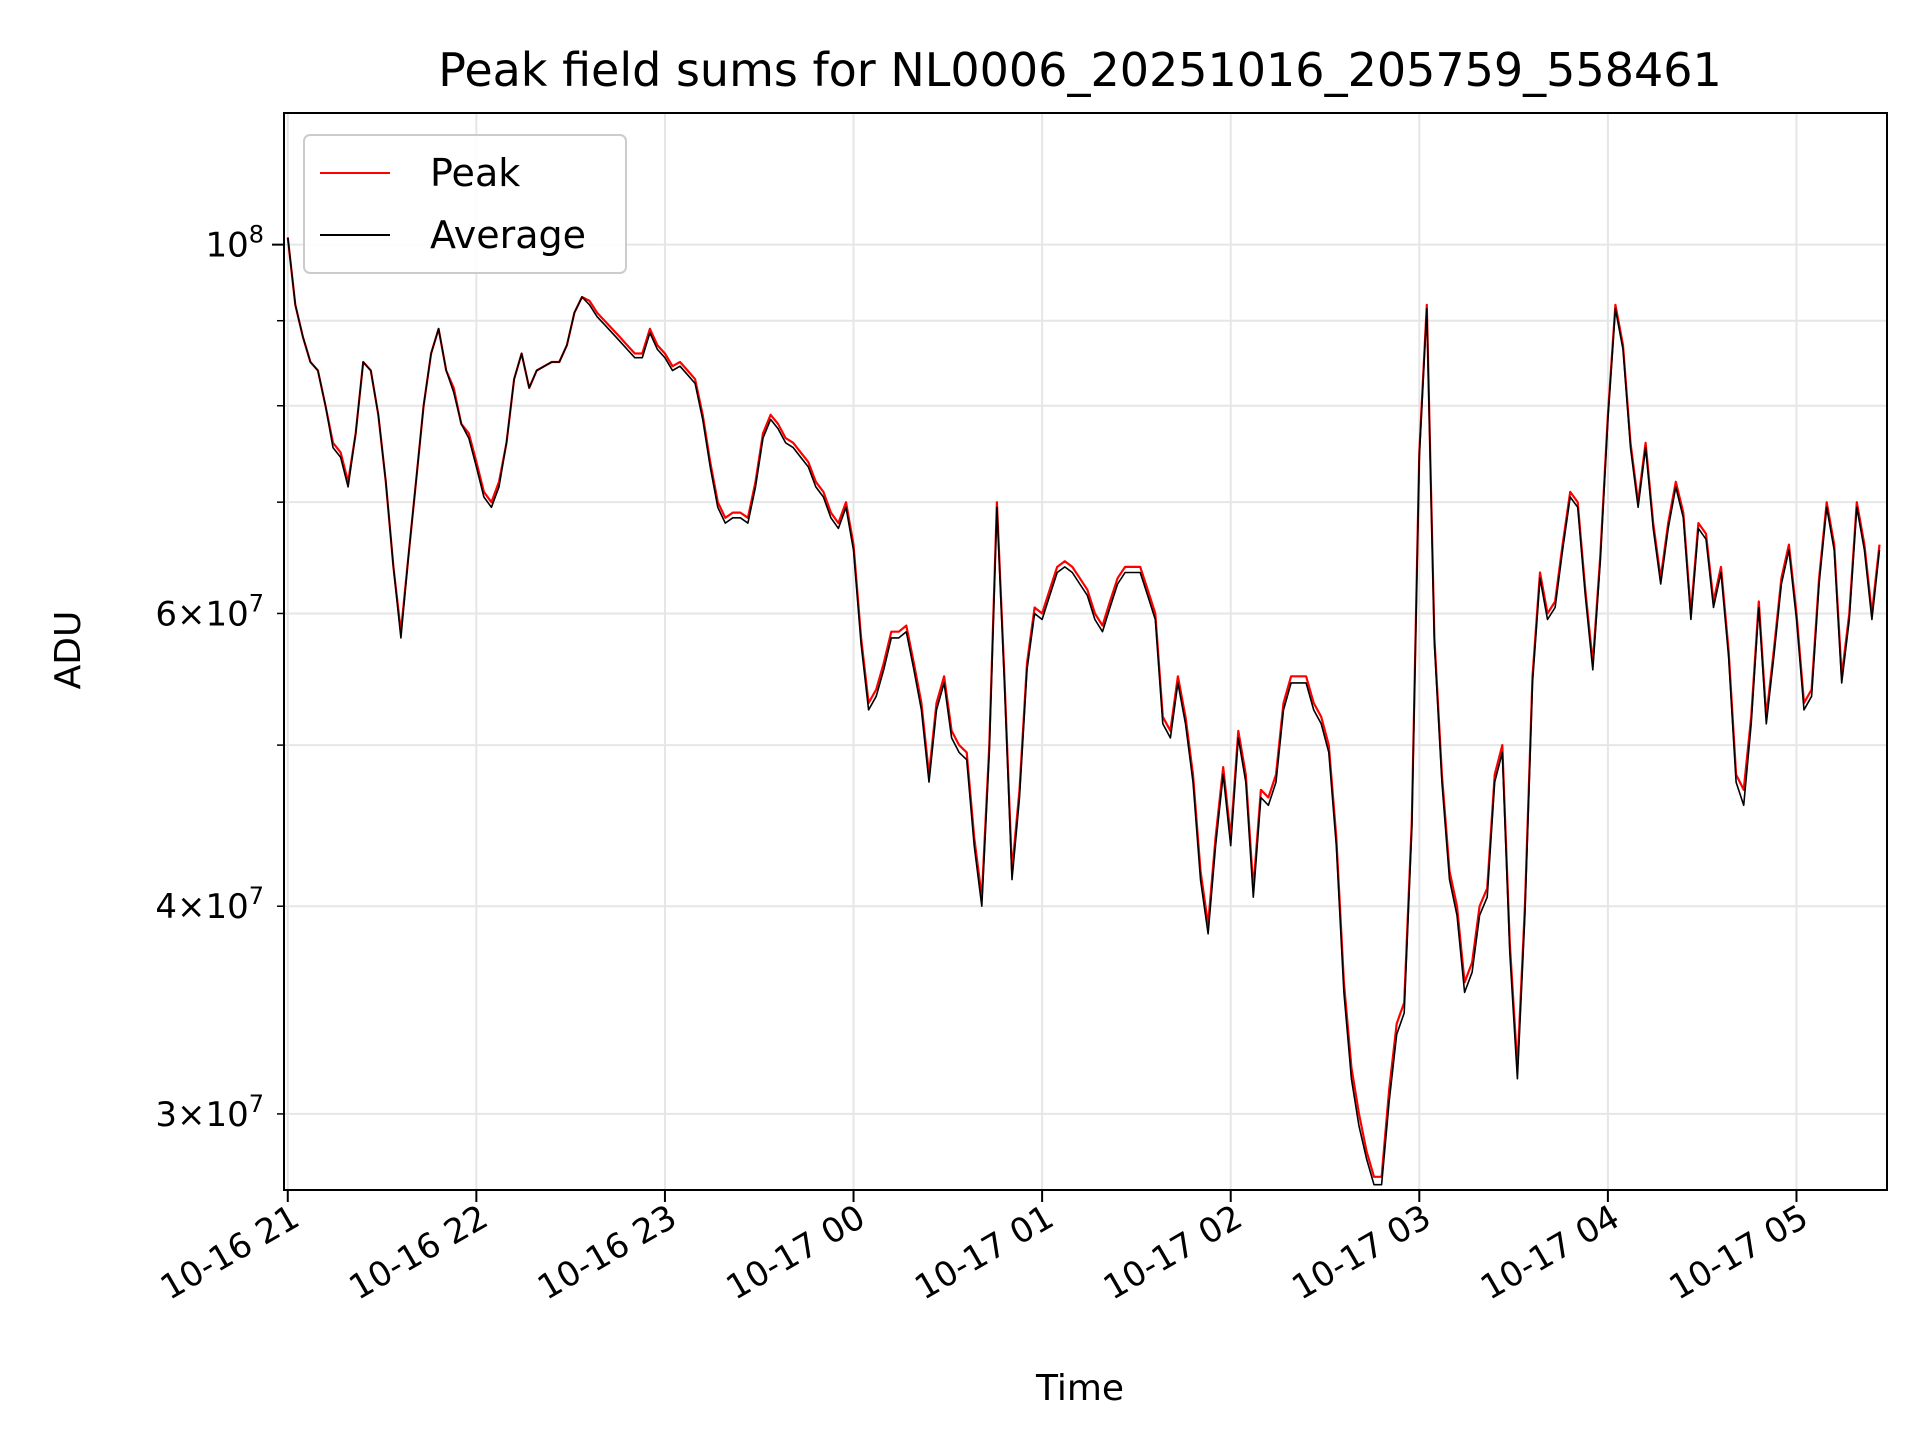 This screenshot has width=1920, height=1440. I want to click on y-tick-label: 108, so click(234, 243).